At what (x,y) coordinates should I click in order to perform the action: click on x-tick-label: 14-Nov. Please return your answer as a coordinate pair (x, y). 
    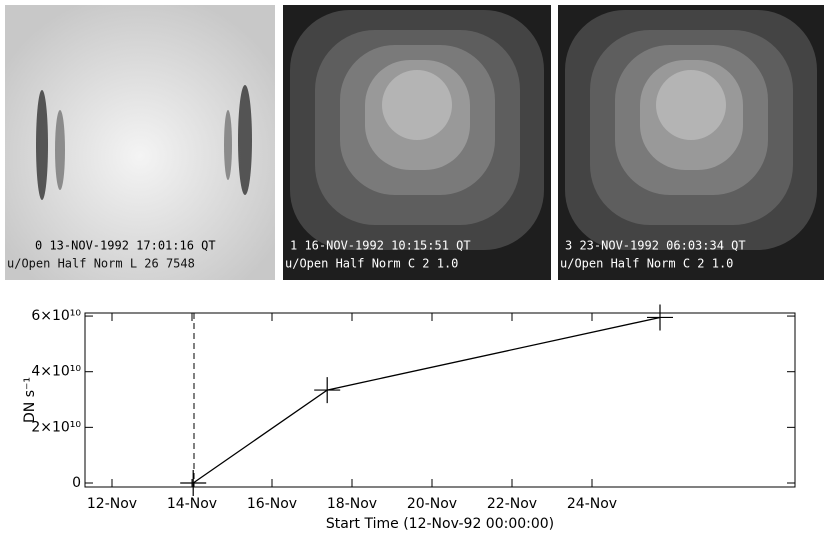
    Looking at the image, I should click on (192, 504).